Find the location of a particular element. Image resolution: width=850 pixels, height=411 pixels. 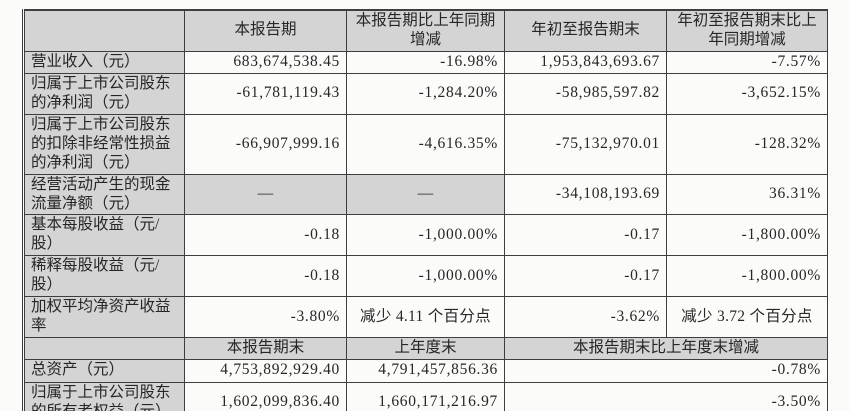

cell-value: -4,616.35% is located at coordinates (425, 144).